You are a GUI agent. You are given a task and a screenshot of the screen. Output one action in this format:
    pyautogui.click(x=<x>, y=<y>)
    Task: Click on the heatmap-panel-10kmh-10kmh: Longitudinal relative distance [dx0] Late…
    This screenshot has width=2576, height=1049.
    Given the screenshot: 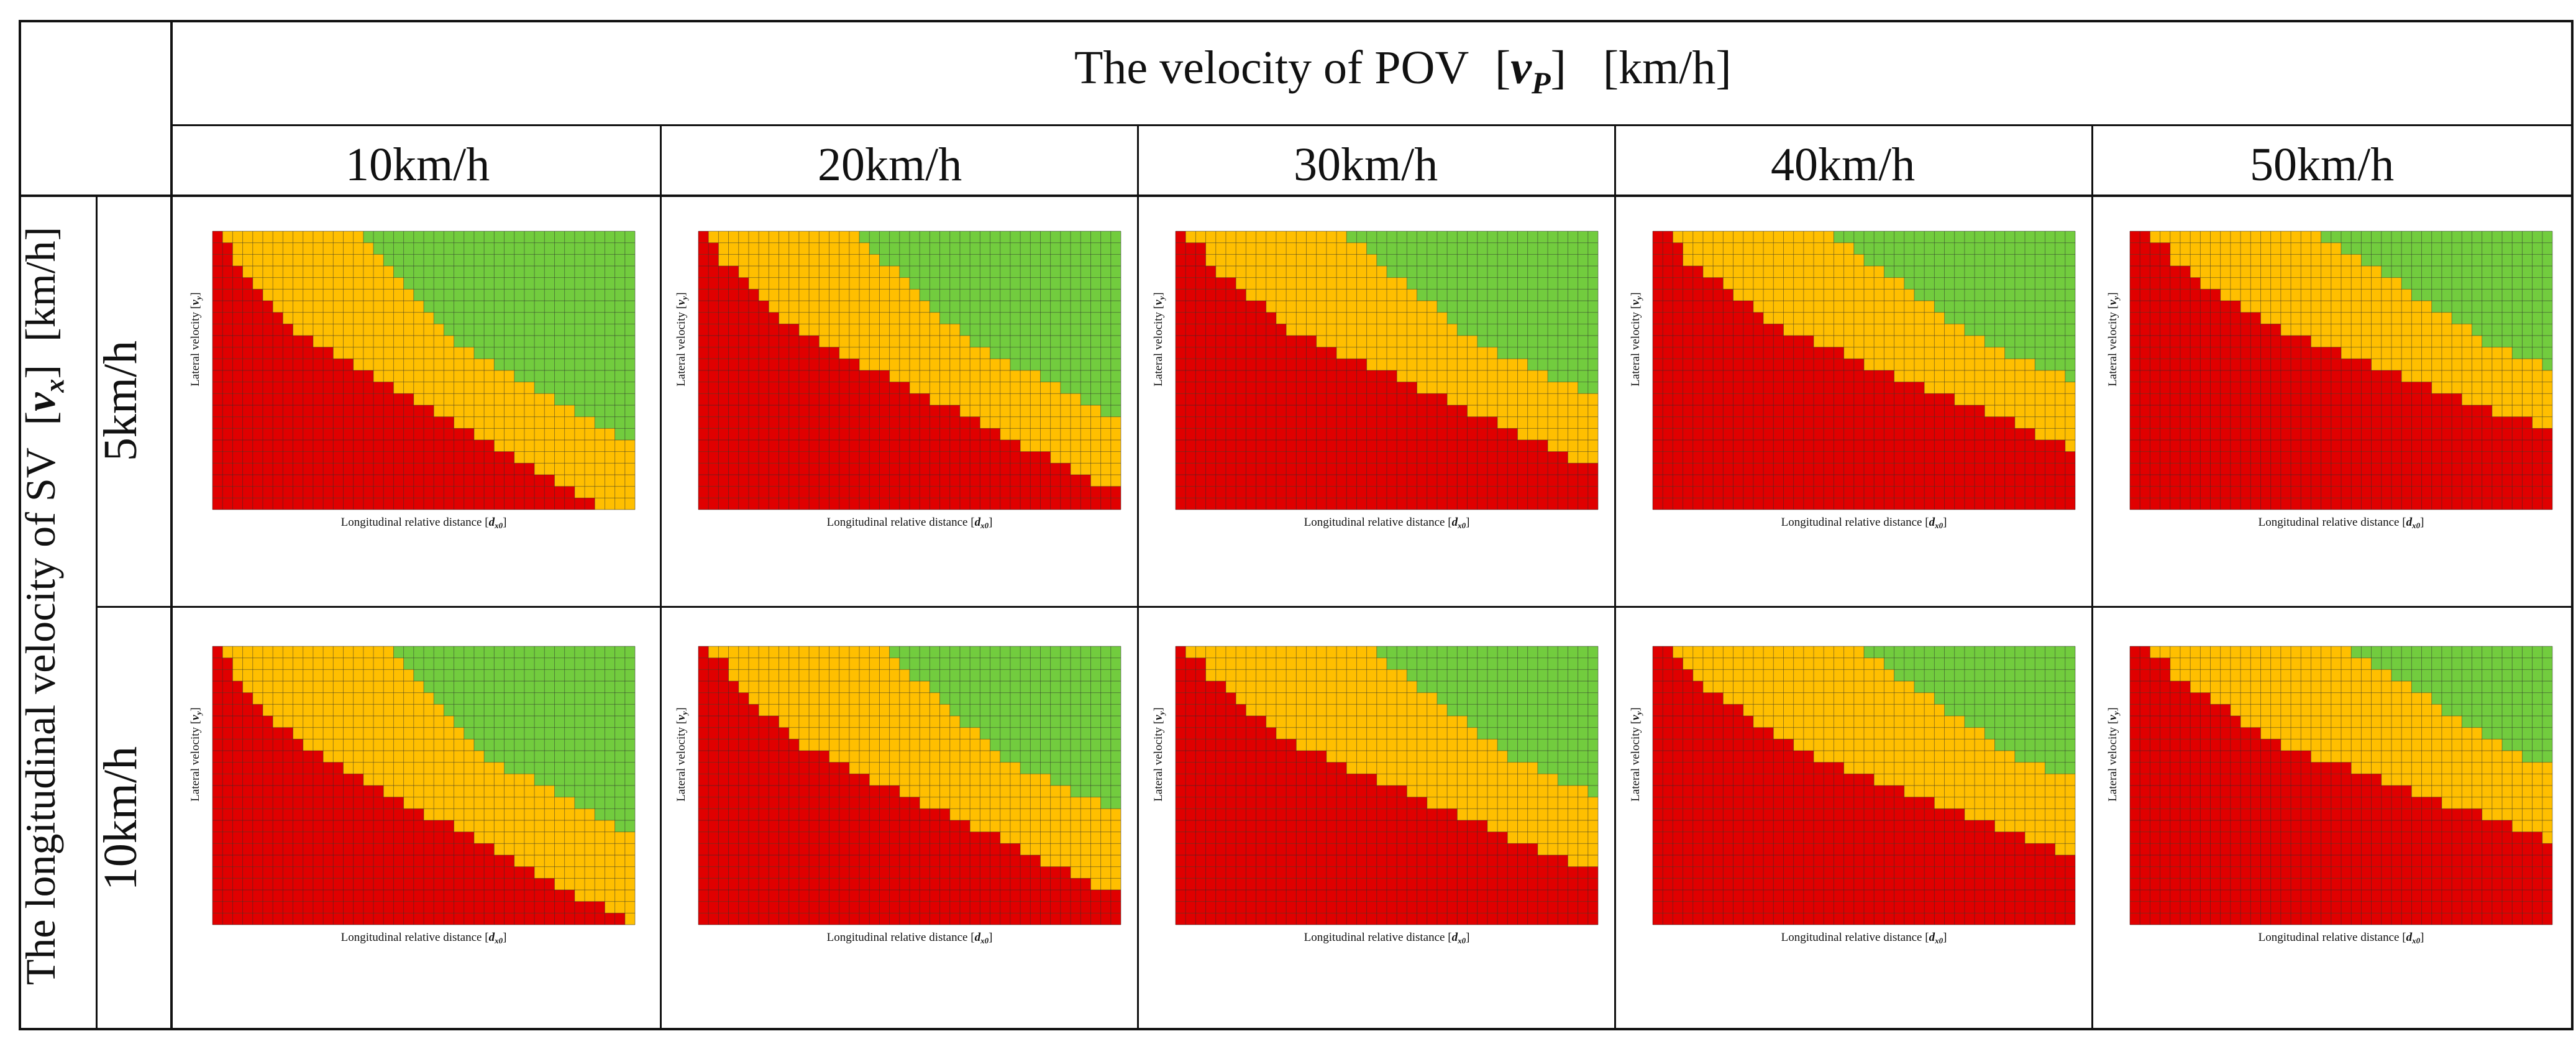 What is the action you would take?
    pyautogui.click(x=412, y=795)
    